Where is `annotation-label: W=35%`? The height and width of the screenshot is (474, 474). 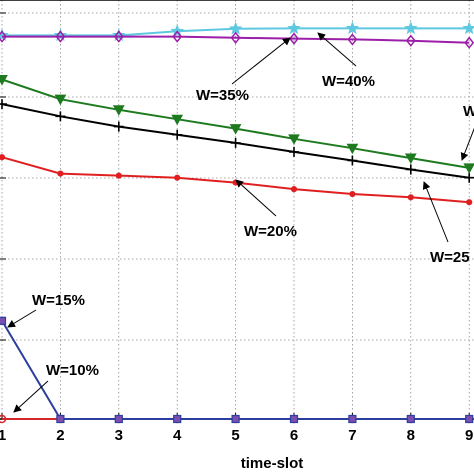
annotation-label: W=35% is located at coordinates (222, 95).